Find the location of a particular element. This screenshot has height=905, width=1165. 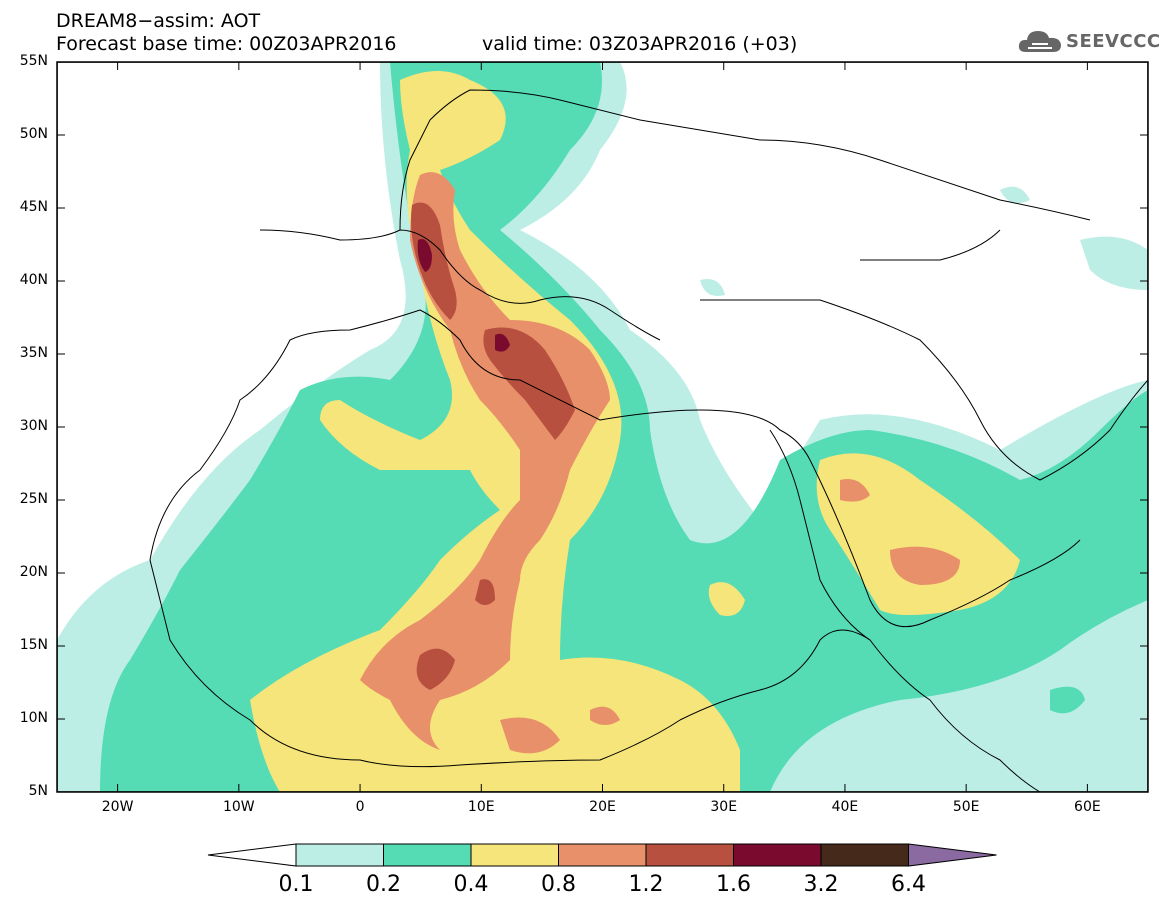

colorbar-level-label: 1.2 is located at coordinates (646, 884).